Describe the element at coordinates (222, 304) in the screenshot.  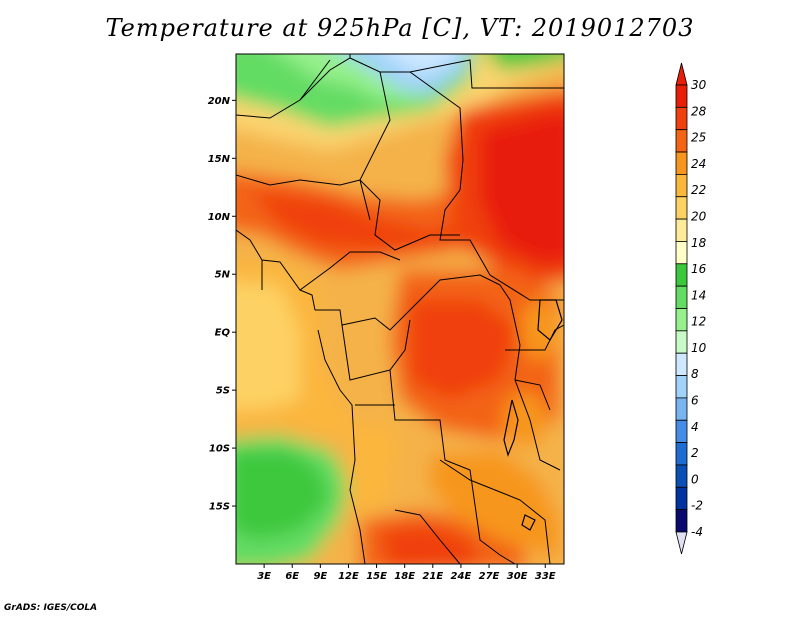
I see `latitude-ticks: 20N 15N 10N 5N EQ 5S 10S 15S` at that location.